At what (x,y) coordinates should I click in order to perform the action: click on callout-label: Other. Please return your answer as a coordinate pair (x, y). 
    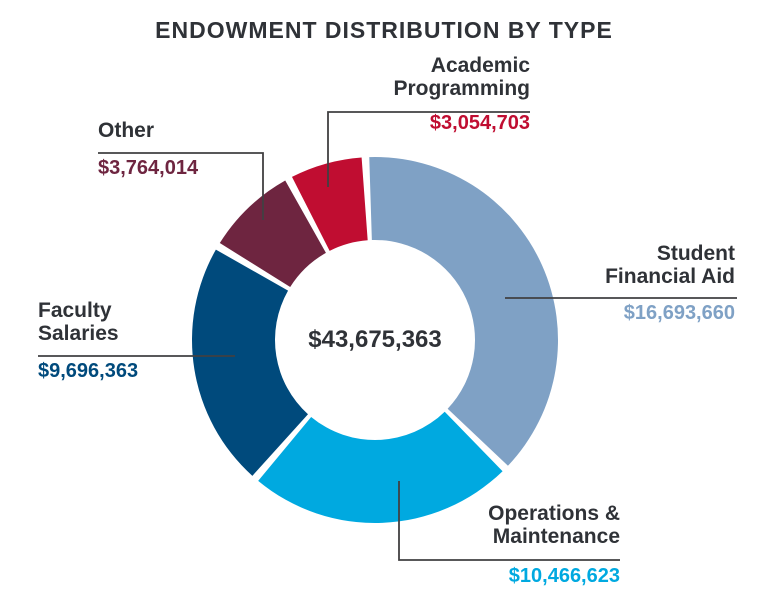
    Looking at the image, I should click on (148, 130).